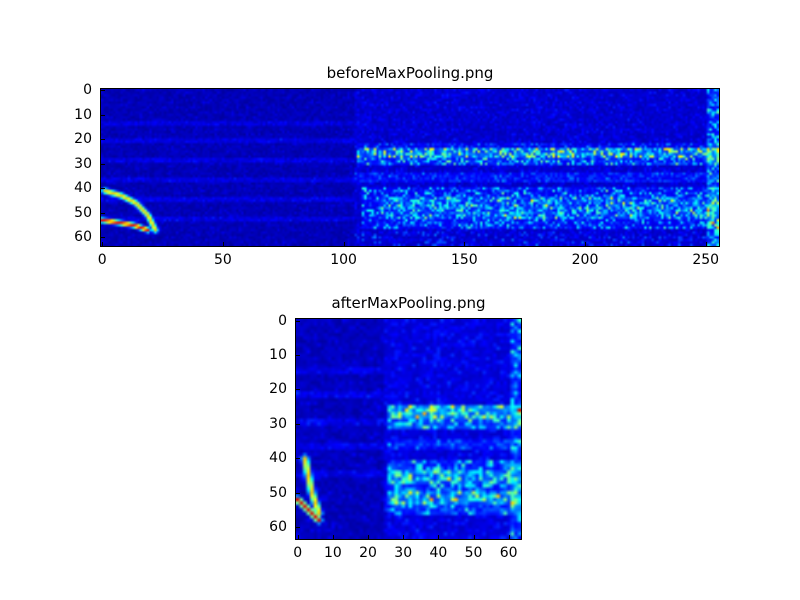 Image resolution: width=800 pixels, height=600 pixels. What do you see at coordinates (585, 260) in the screenshot?
I see `x-tick-label: 200` at bounding box center [585, 260].